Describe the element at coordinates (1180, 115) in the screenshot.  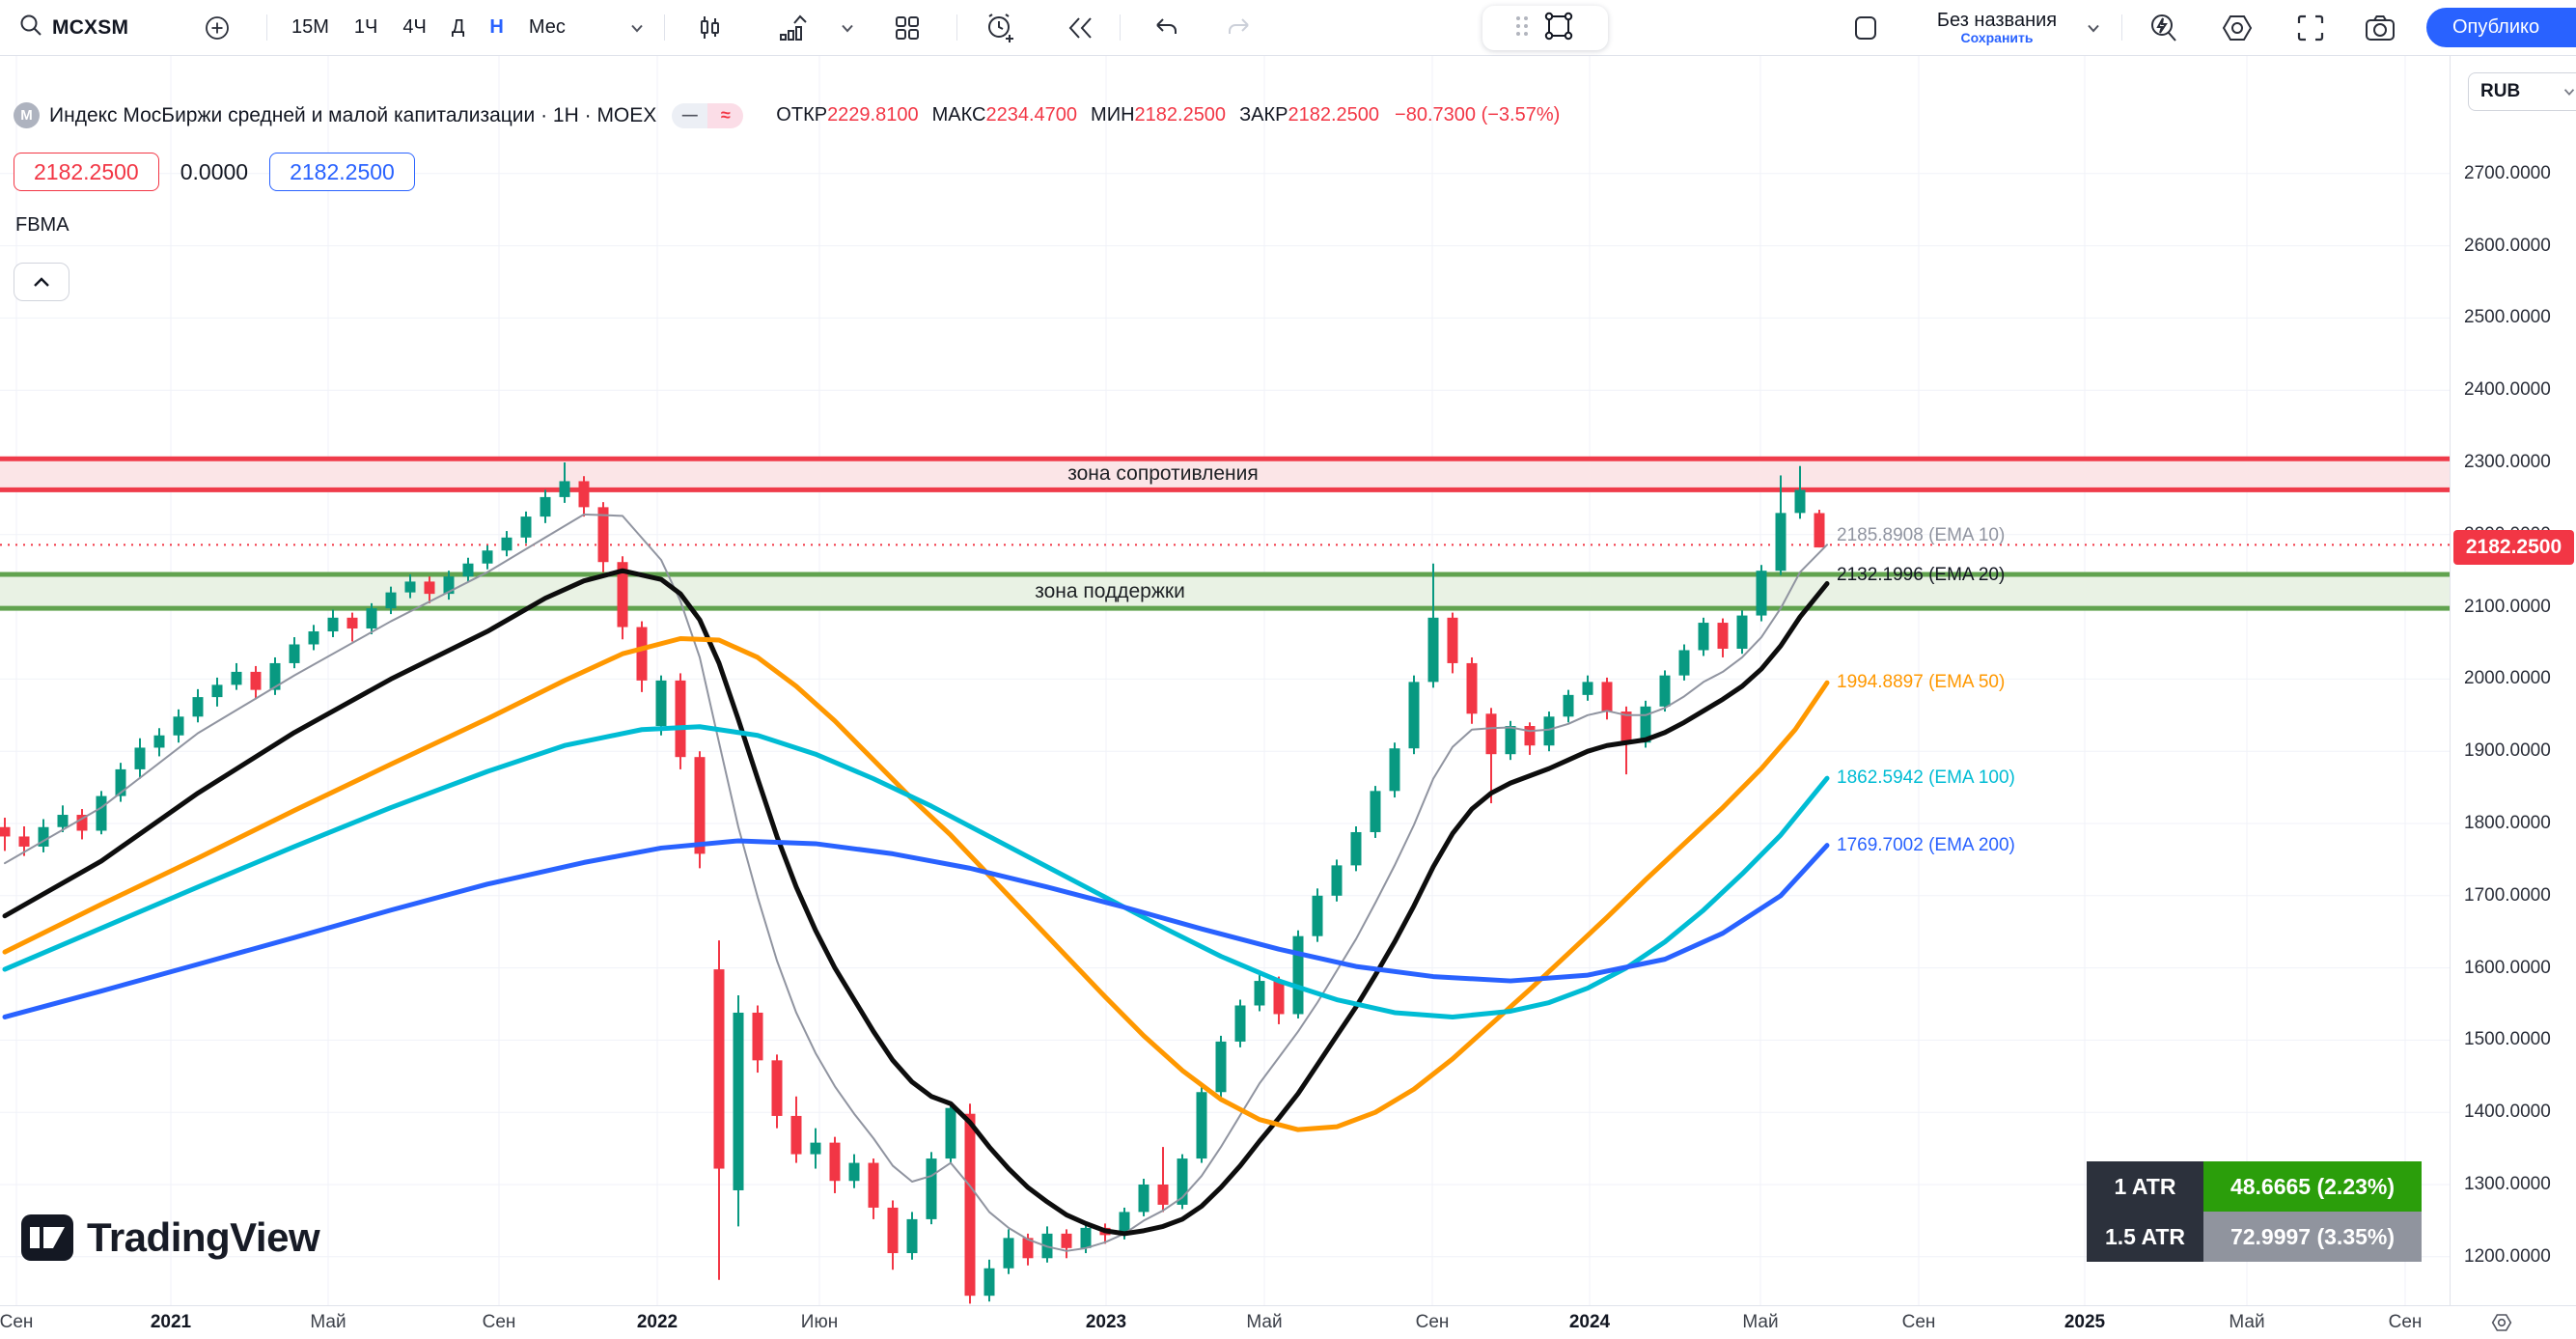
I see `low-value: 2182.2500` at that location.